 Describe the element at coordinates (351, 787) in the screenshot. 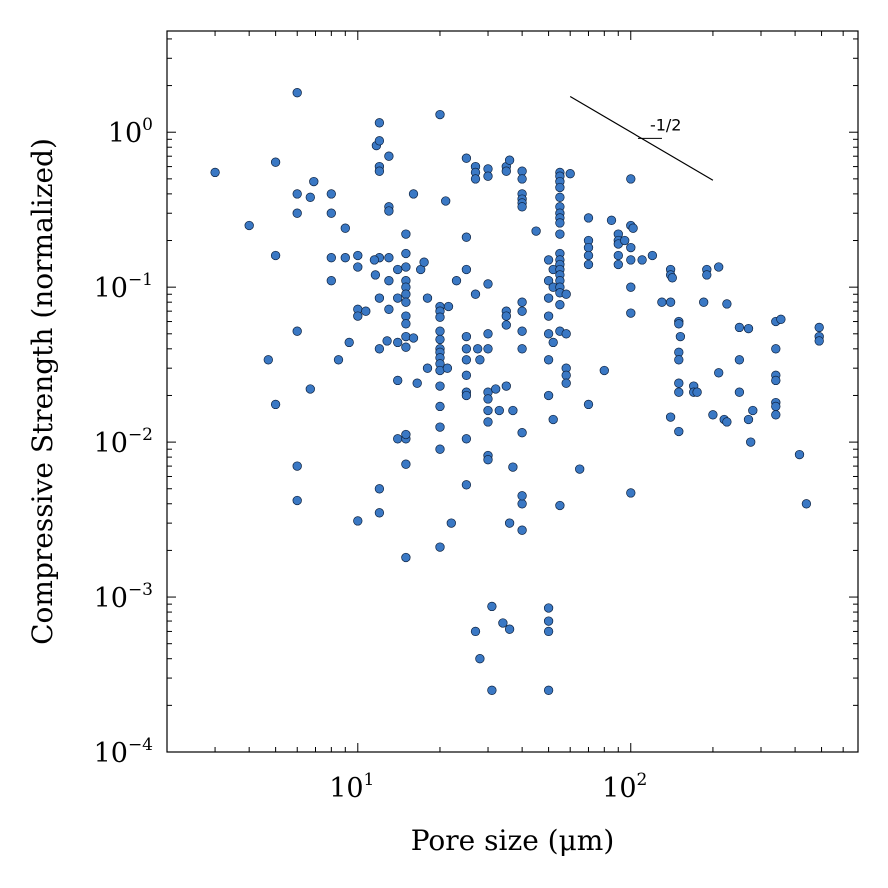

I see `x-tick-label: 101` at that location.